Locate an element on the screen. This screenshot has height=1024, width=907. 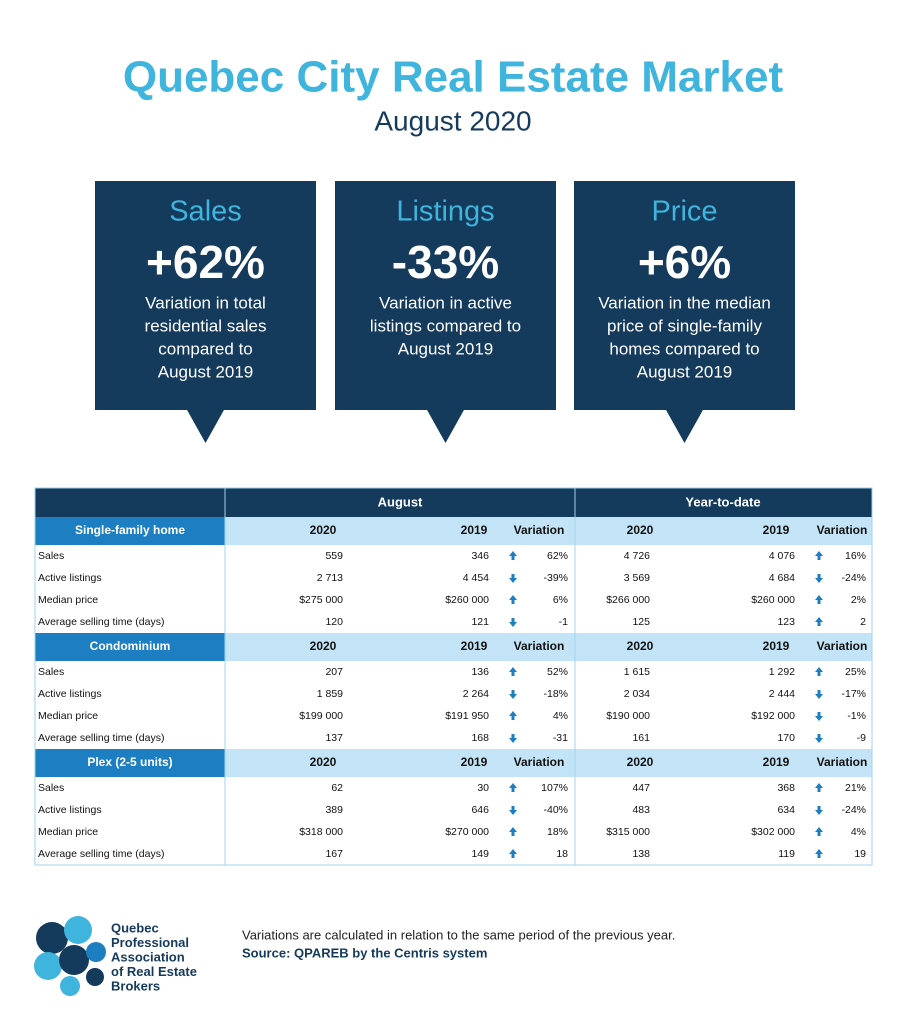
cell-value: 2 is located at coordinates (863, 622).